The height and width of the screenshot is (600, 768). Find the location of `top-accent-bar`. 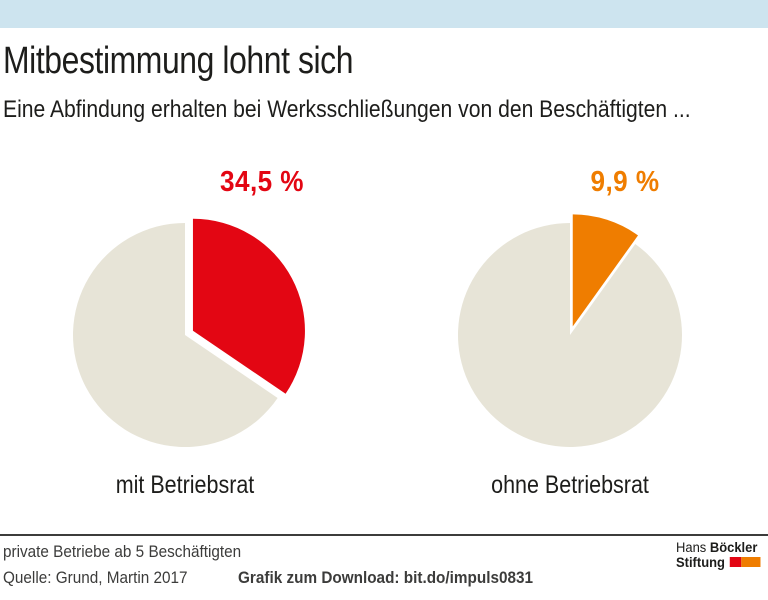

top-accent-bar is located at coordinates (384, 14).